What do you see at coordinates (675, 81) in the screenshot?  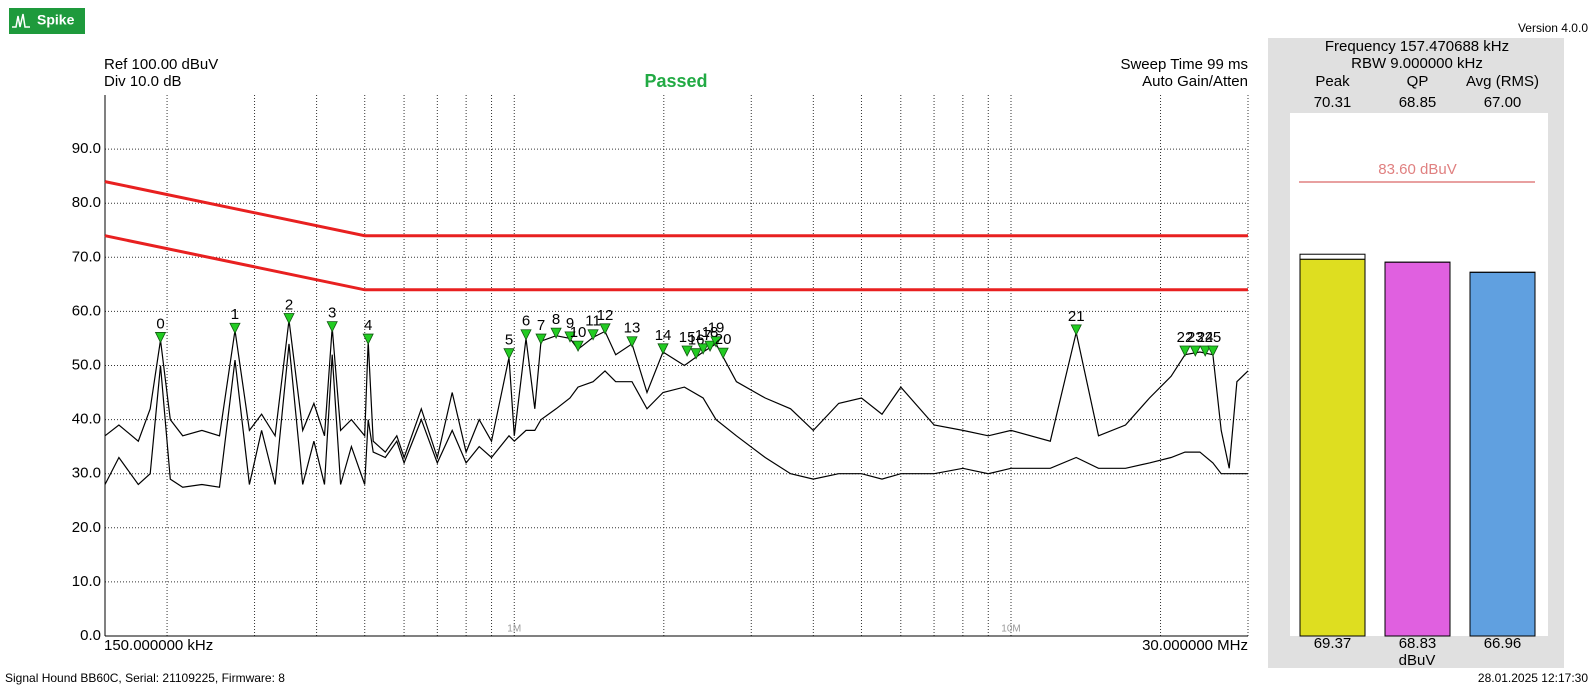 I see `test-status: Passed` at bounding box center [675, 81].